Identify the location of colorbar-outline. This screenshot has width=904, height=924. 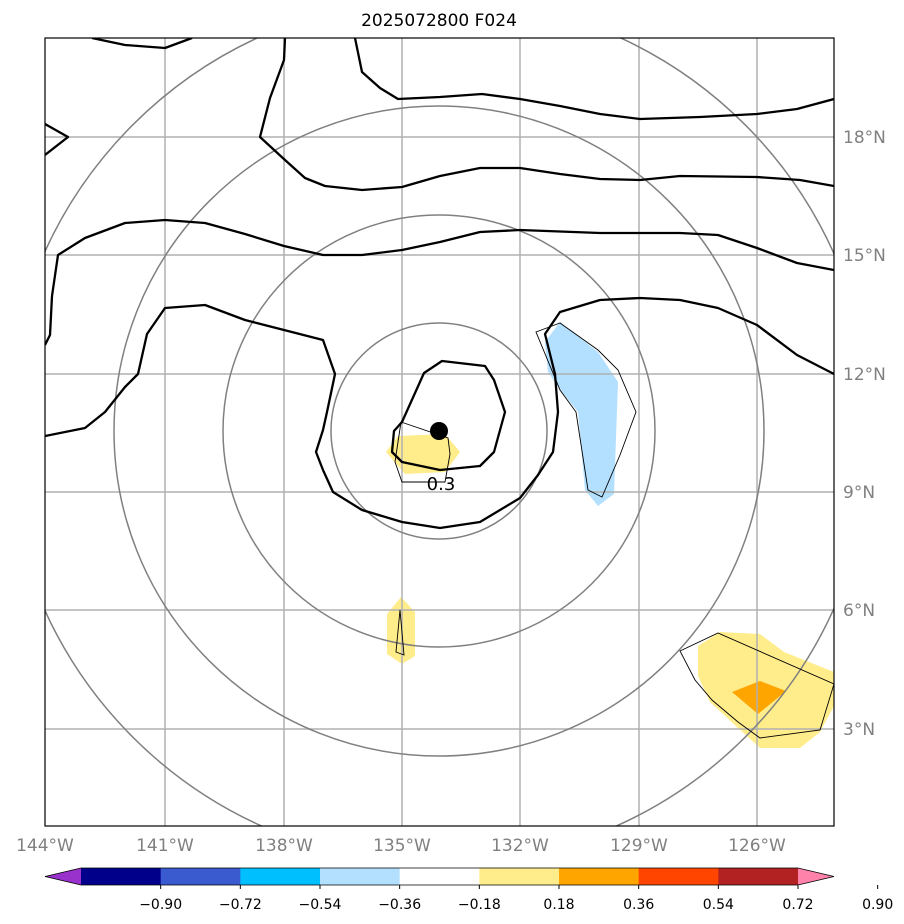
(439, 876).